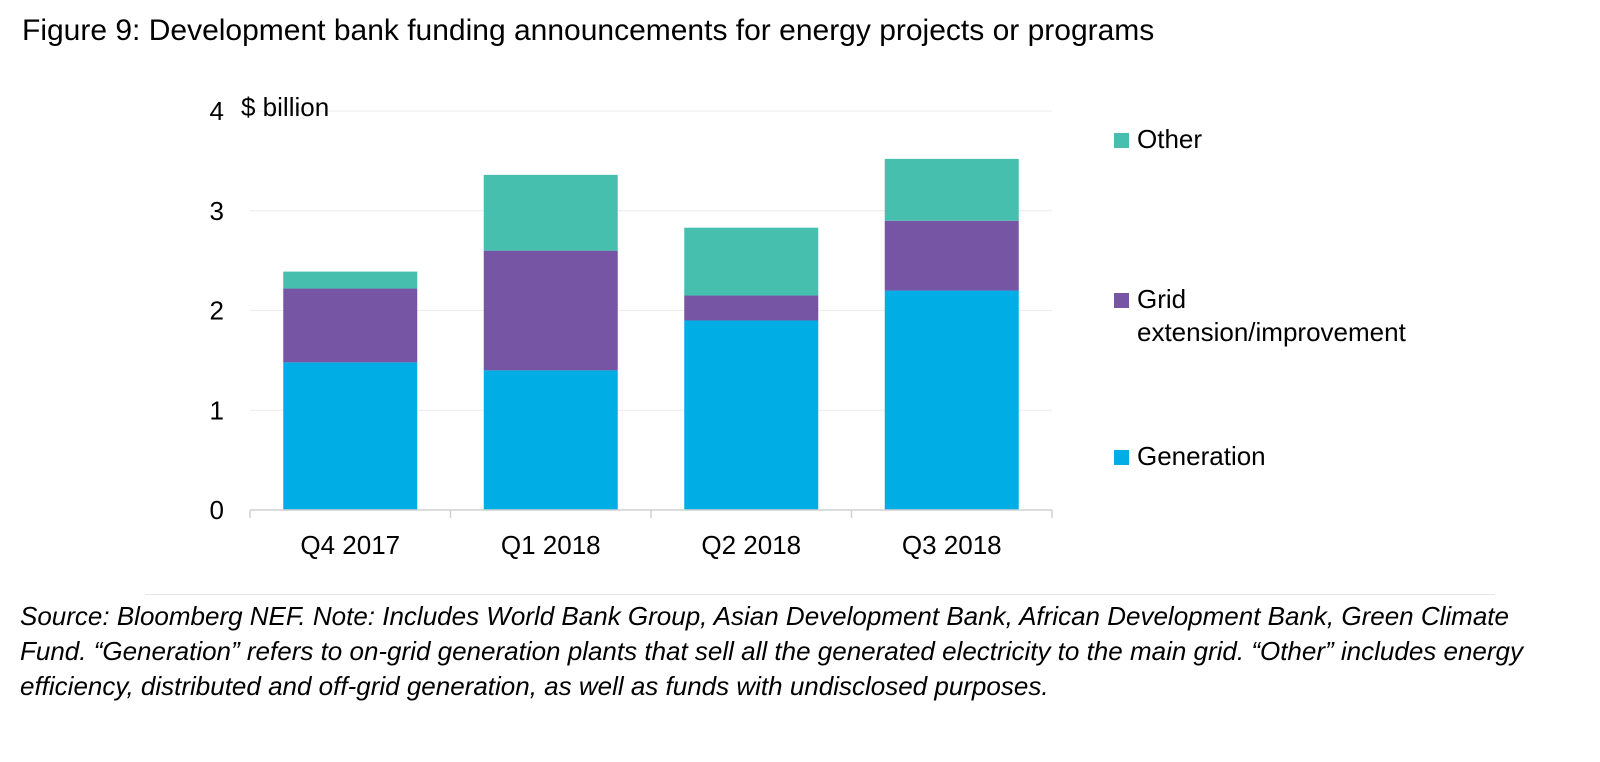 This screenshot has width=1600, height=762. What do you see at coordinates (551, 545) in the screenshot?
I see `x-tick-label: Q1 2018` at bounding box center [551, 545].